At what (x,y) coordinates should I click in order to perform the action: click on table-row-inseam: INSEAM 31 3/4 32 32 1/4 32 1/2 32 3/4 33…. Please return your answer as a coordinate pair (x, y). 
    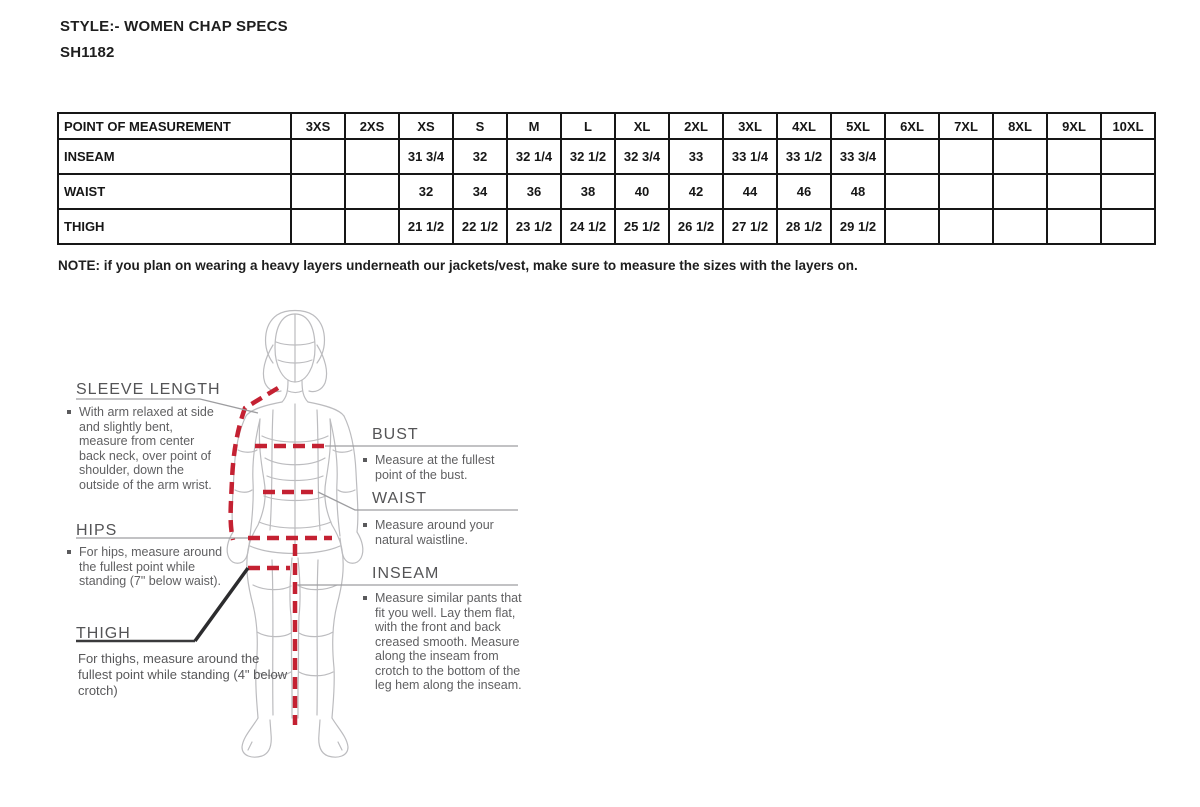
    Looking at the image, I should click on (606, 156).